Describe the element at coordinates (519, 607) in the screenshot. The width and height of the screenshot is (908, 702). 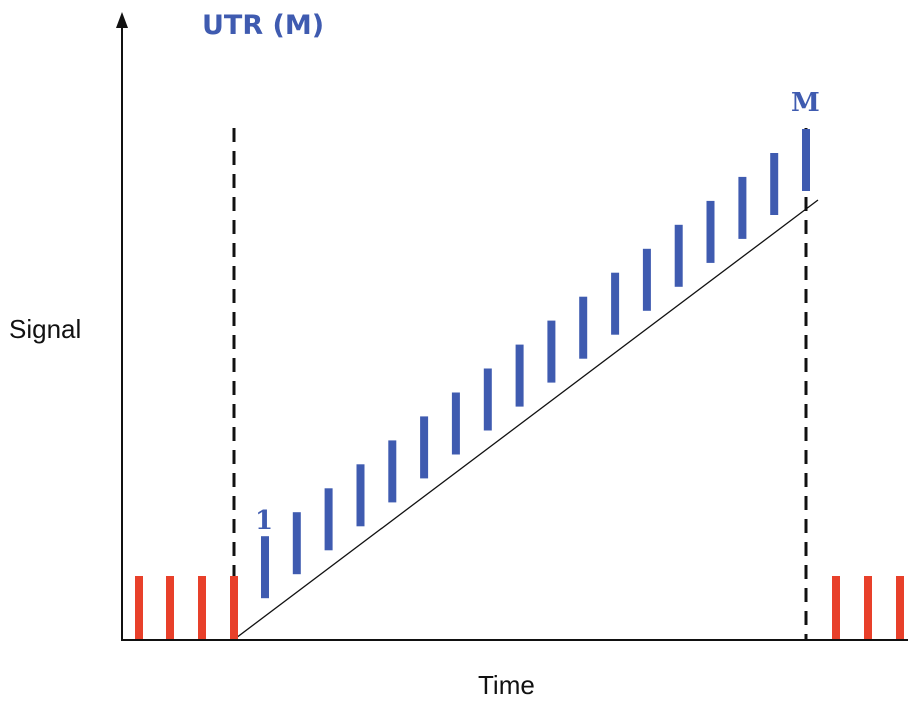
I see `reset-pulses` at that location.